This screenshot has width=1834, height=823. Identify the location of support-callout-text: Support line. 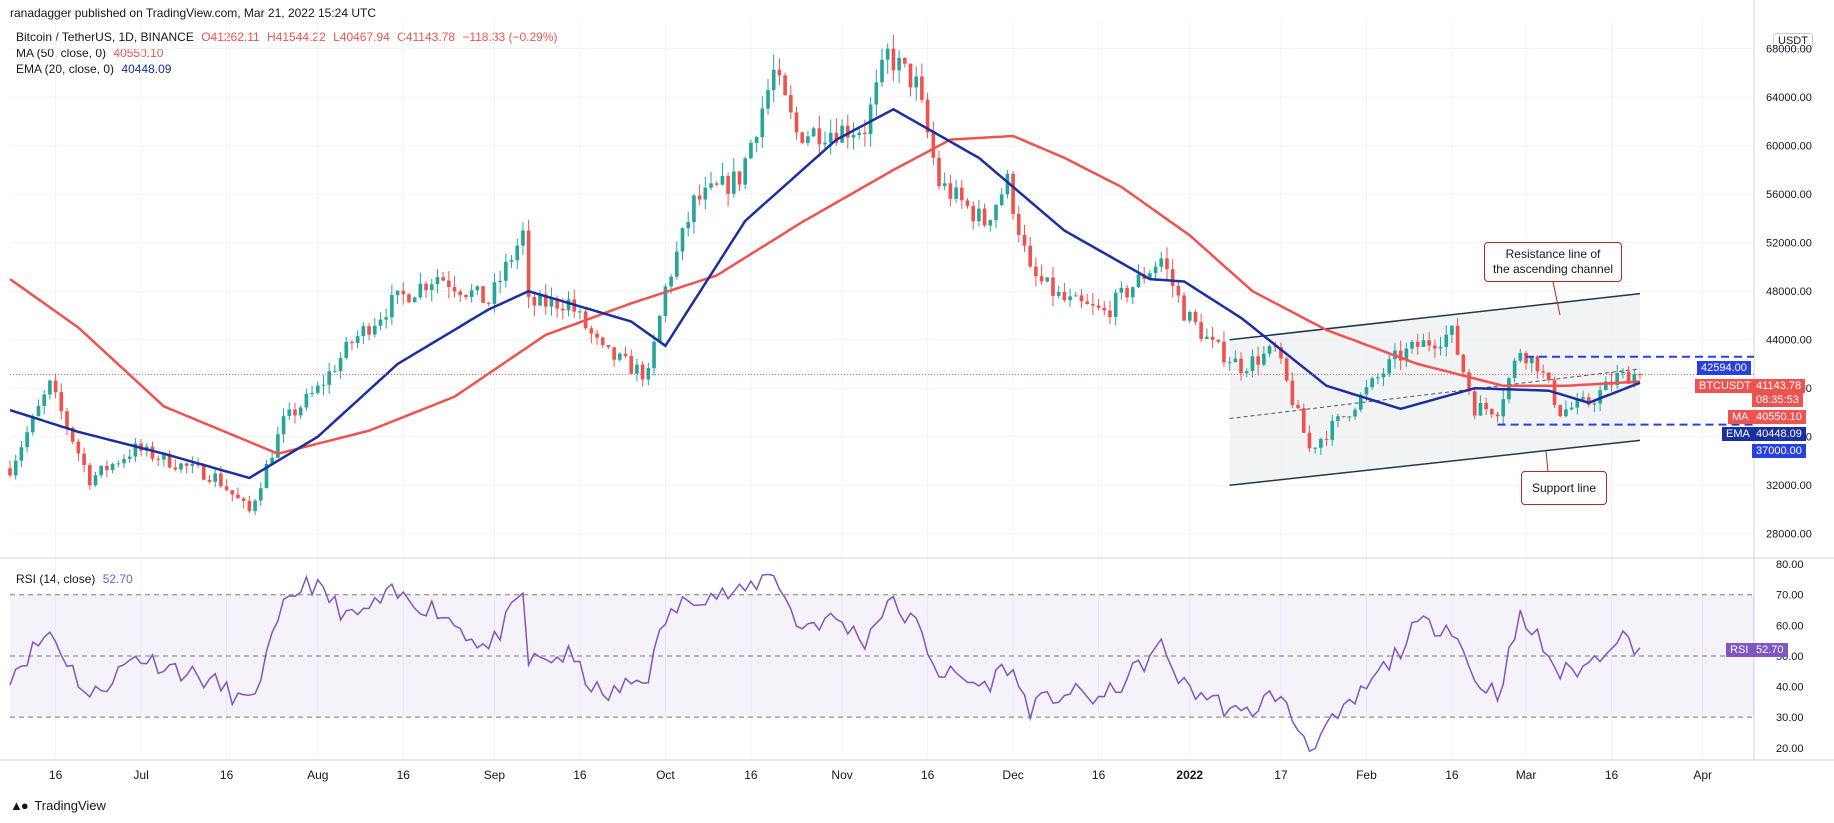
(1564, 488).